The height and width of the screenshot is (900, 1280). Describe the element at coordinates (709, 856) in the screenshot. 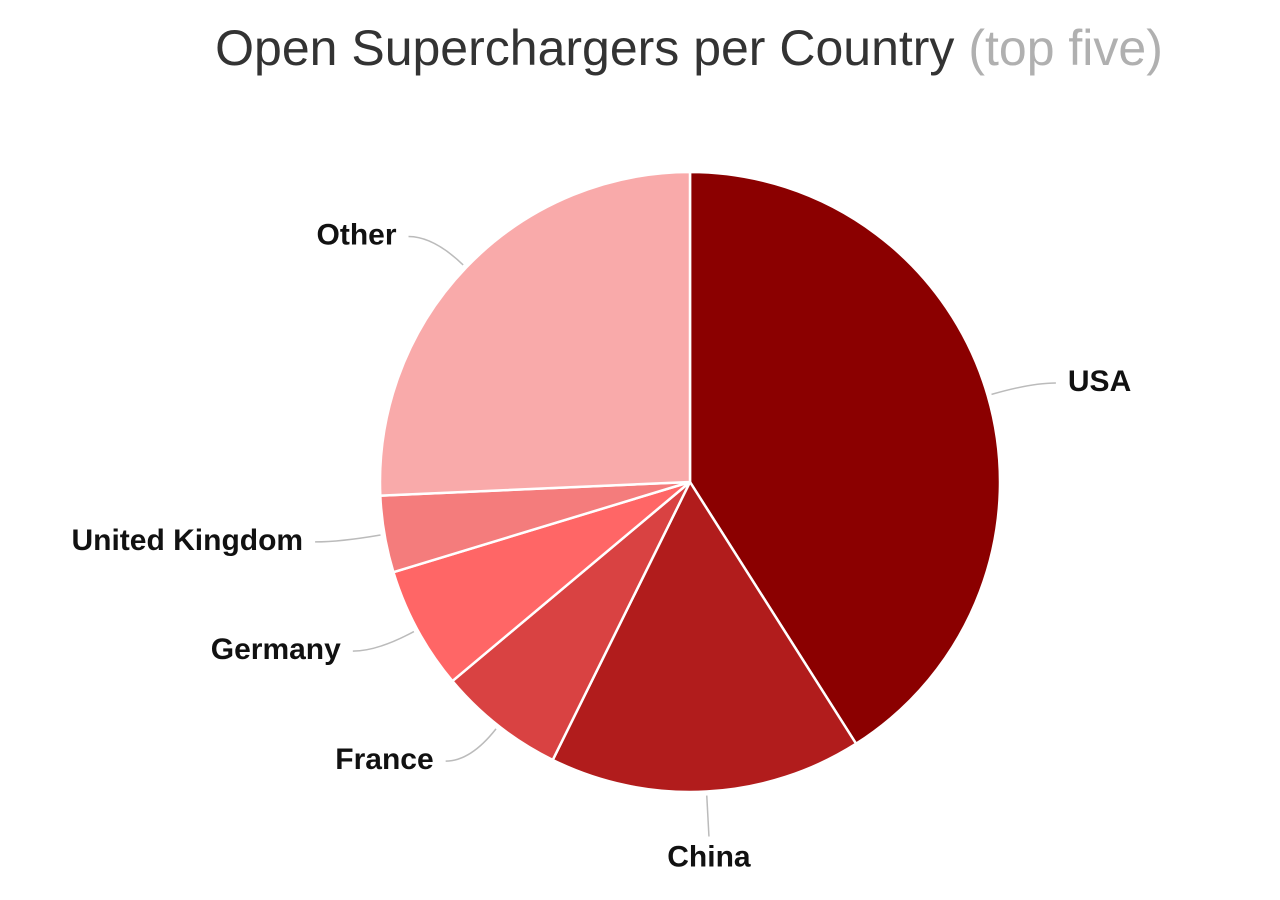

I see `slice-label: China` at that location.